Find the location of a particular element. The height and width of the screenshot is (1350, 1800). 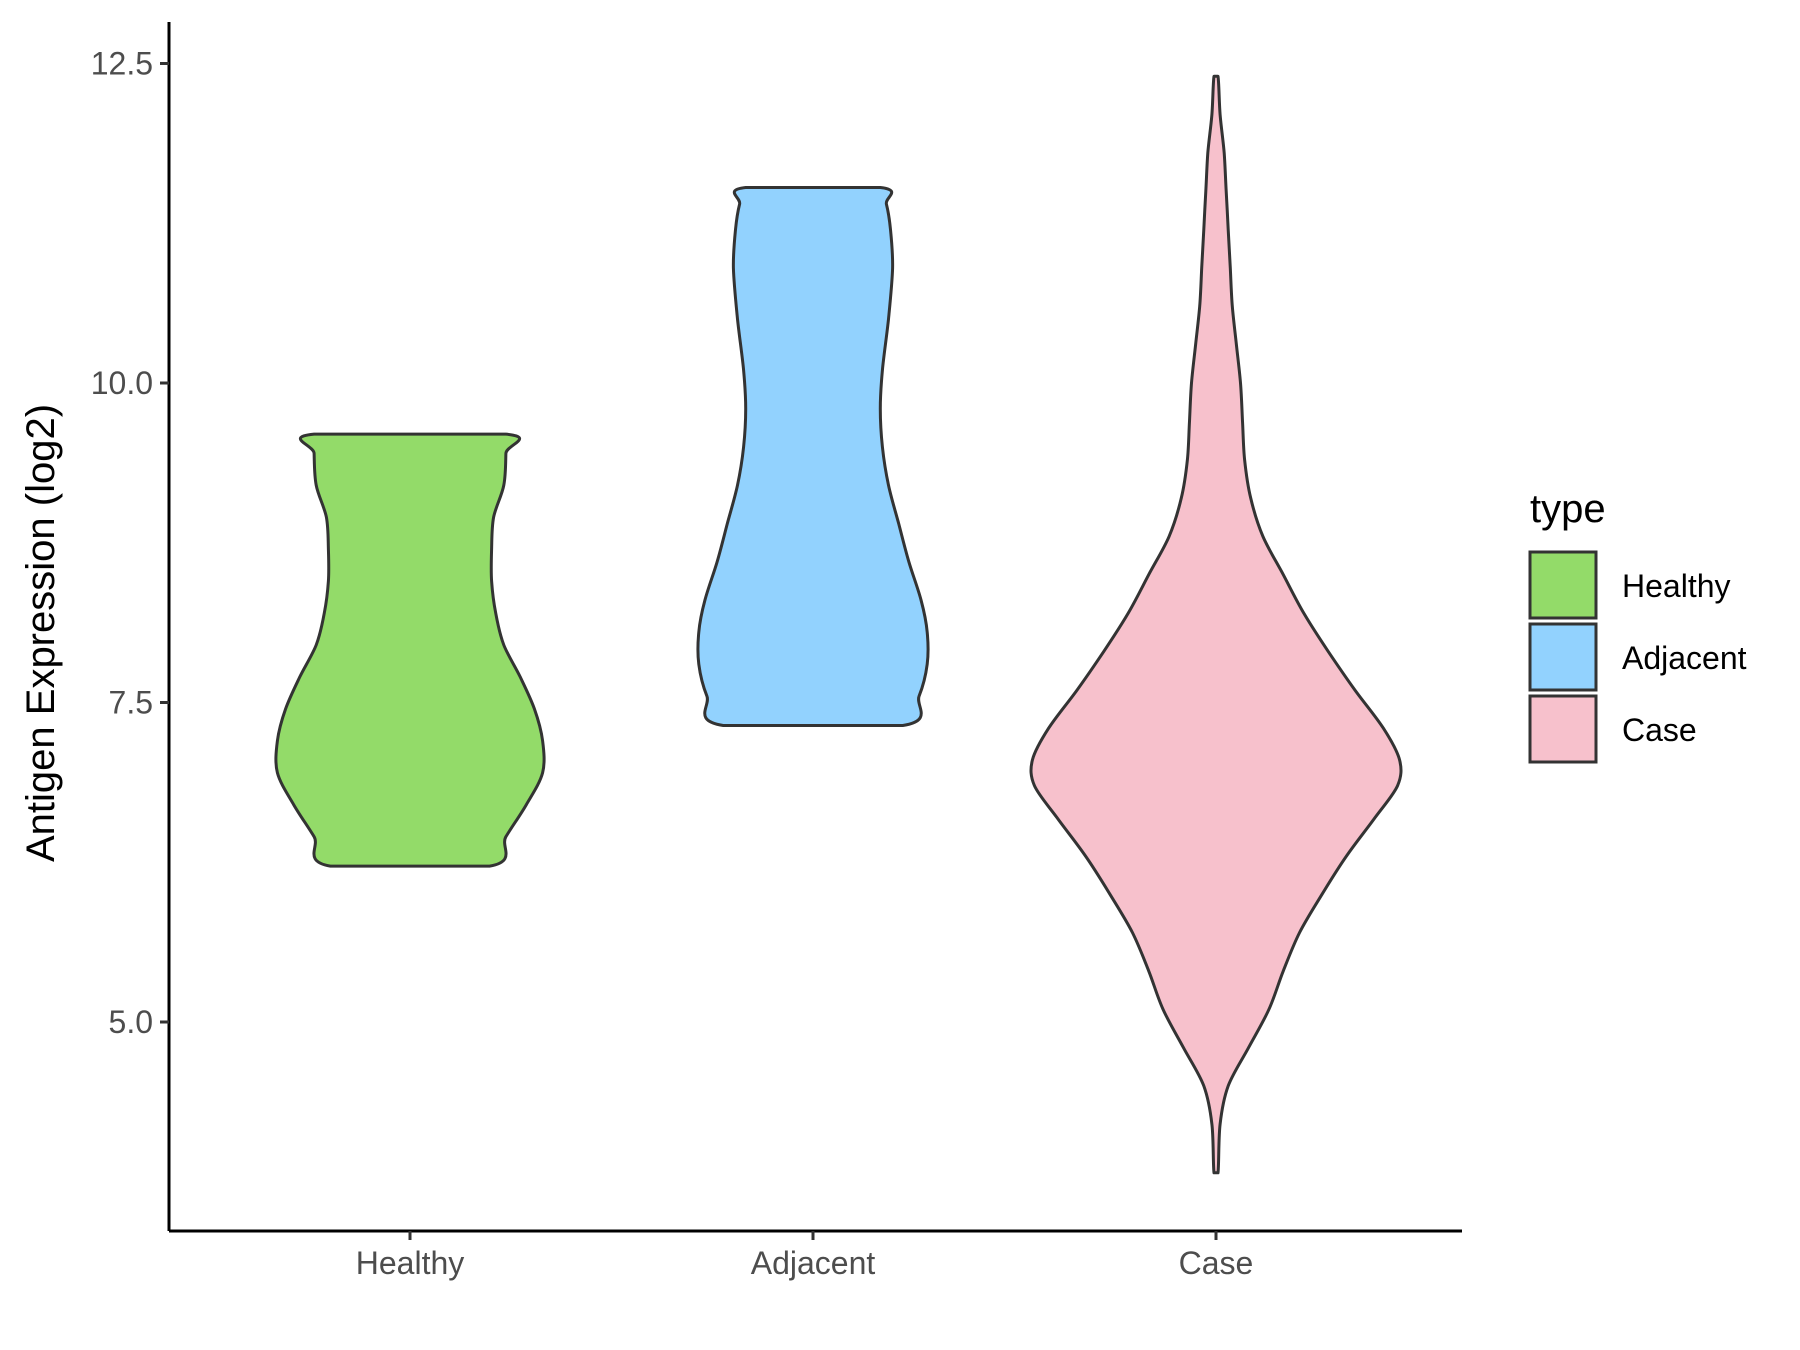

legend-entries: Healthy Adjacent Case is located at coordinates (1637, 657).